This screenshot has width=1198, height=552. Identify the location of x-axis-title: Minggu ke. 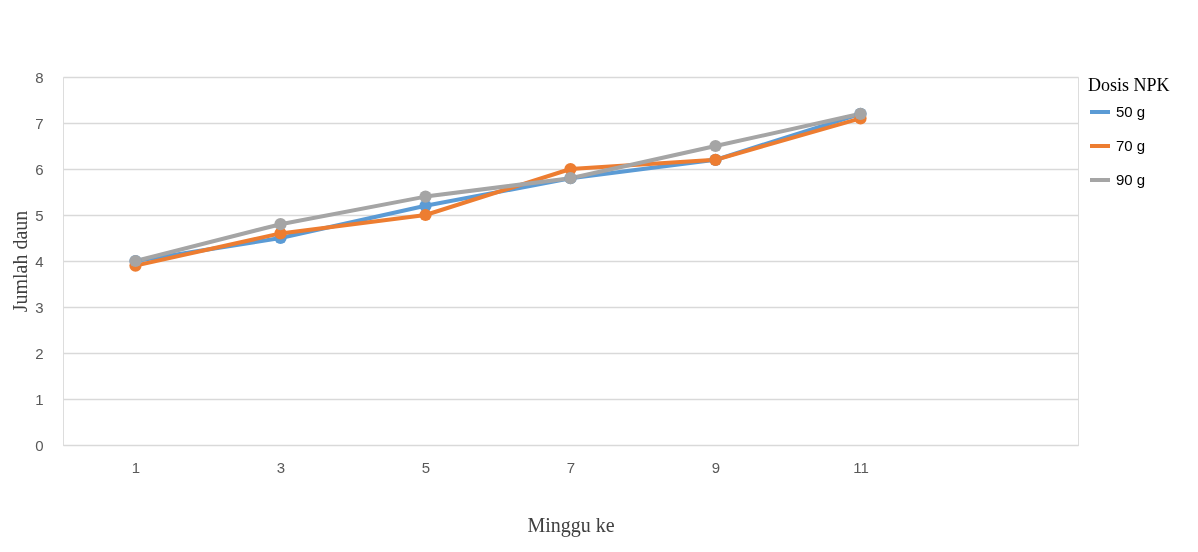
(571, 525).